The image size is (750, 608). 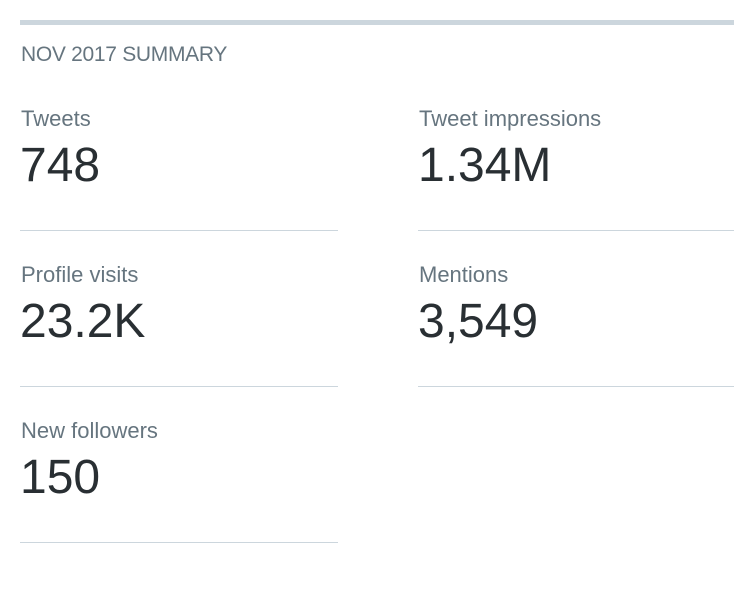 I want to click on stat-label: Profile visits, so click(x=80, y=274).